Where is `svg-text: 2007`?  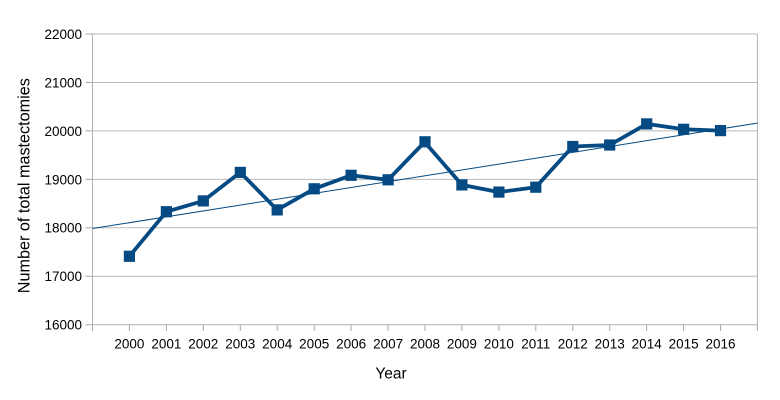
svg-text: 2007 is located at coordinates (388, 344).